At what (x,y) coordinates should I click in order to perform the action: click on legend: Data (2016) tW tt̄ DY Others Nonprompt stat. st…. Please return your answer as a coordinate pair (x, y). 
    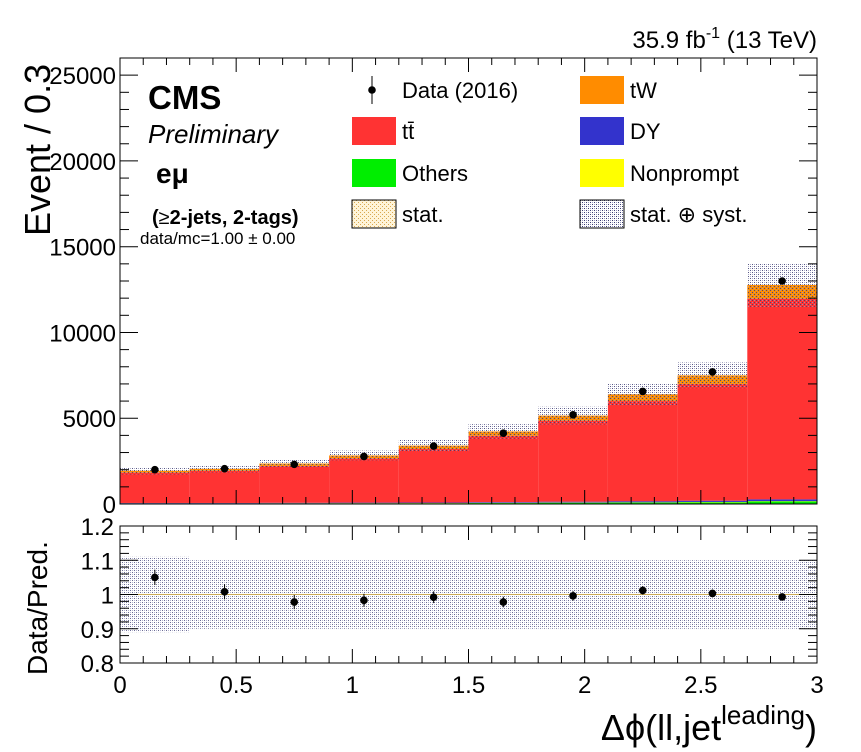
    Looking at the image, I should click on (549, 152).